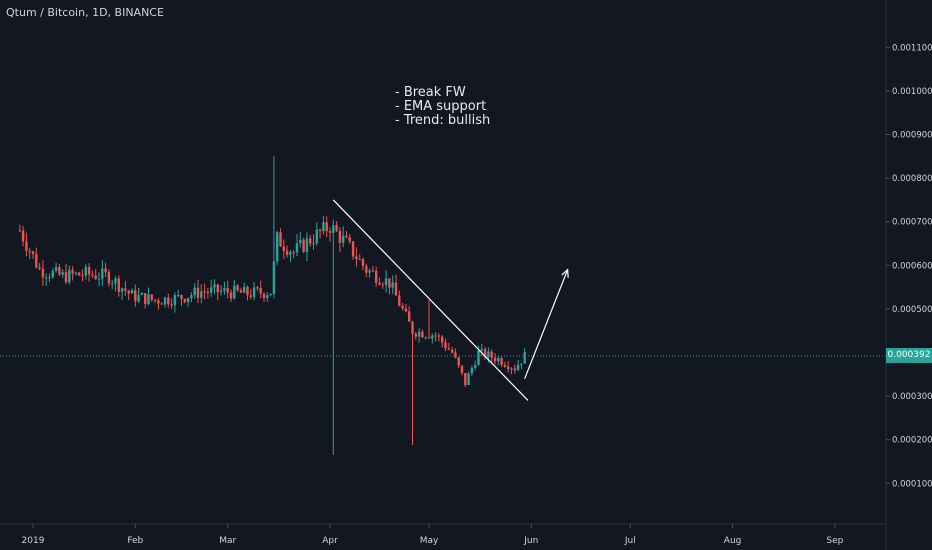 The height and width of the screenshot is (550, 932). I want to click on x-tick-label: Mar, so click(227, 541).